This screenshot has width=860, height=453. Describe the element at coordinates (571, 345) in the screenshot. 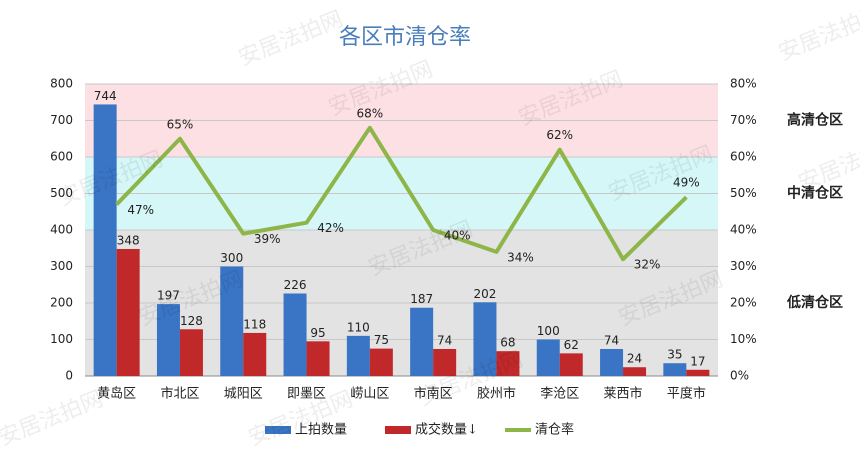

I see `bar-value-label: 62` at that location.